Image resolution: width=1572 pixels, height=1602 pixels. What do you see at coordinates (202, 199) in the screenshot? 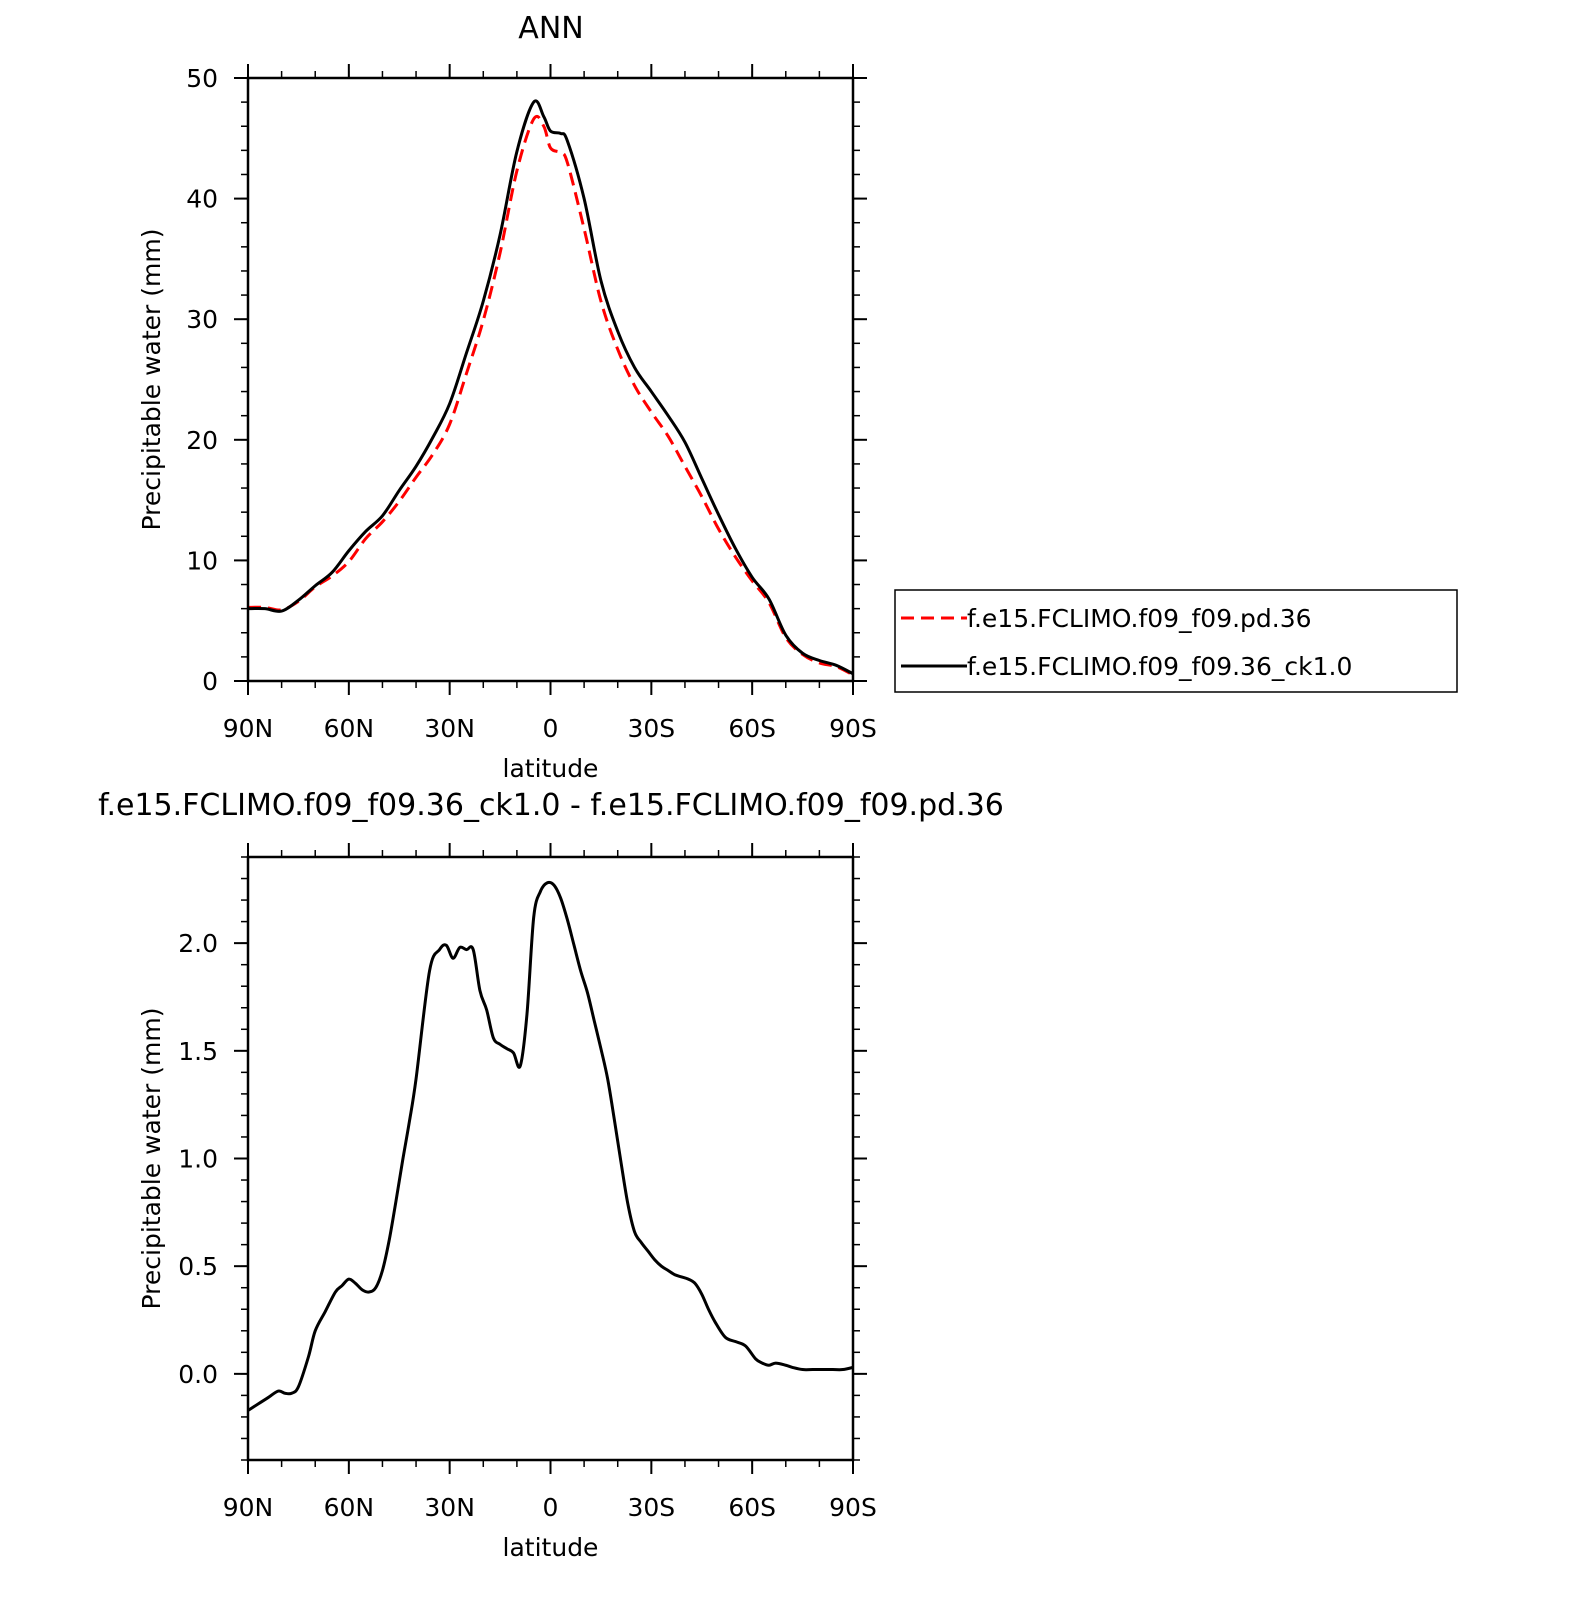
I see `y-tick-label: 40` at bounding box center [202, 199].